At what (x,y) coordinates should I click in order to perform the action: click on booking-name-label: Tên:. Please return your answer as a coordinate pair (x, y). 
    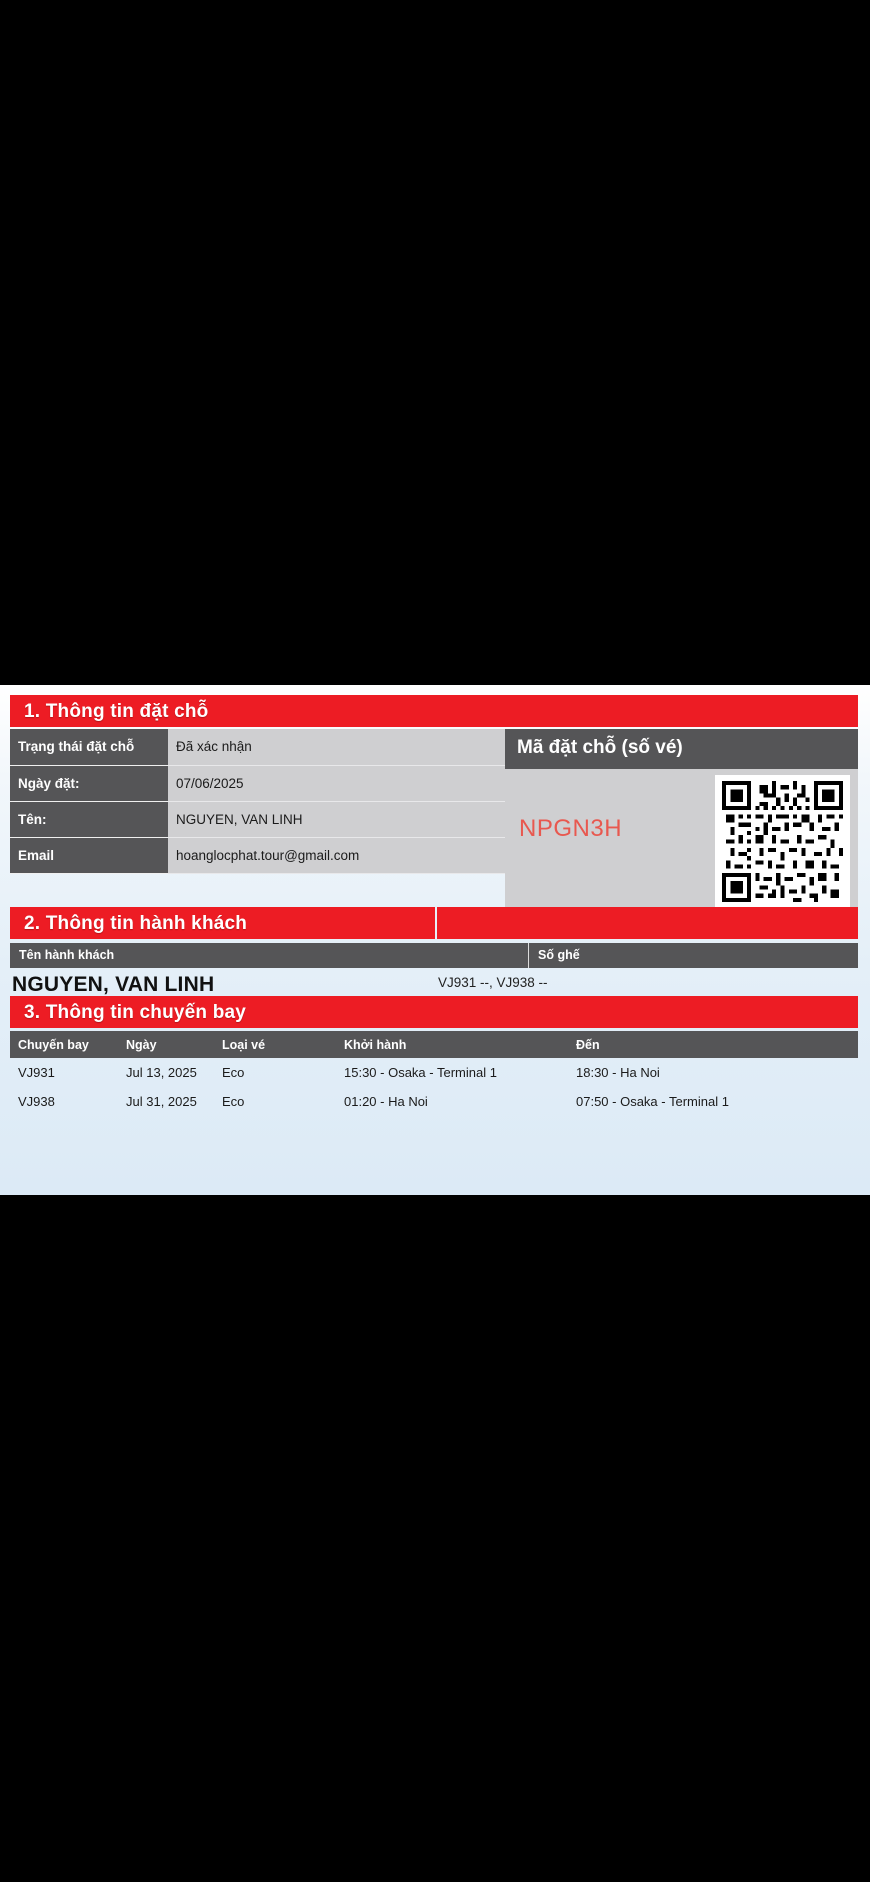
    Looking at the image, I should click on (89, 819).